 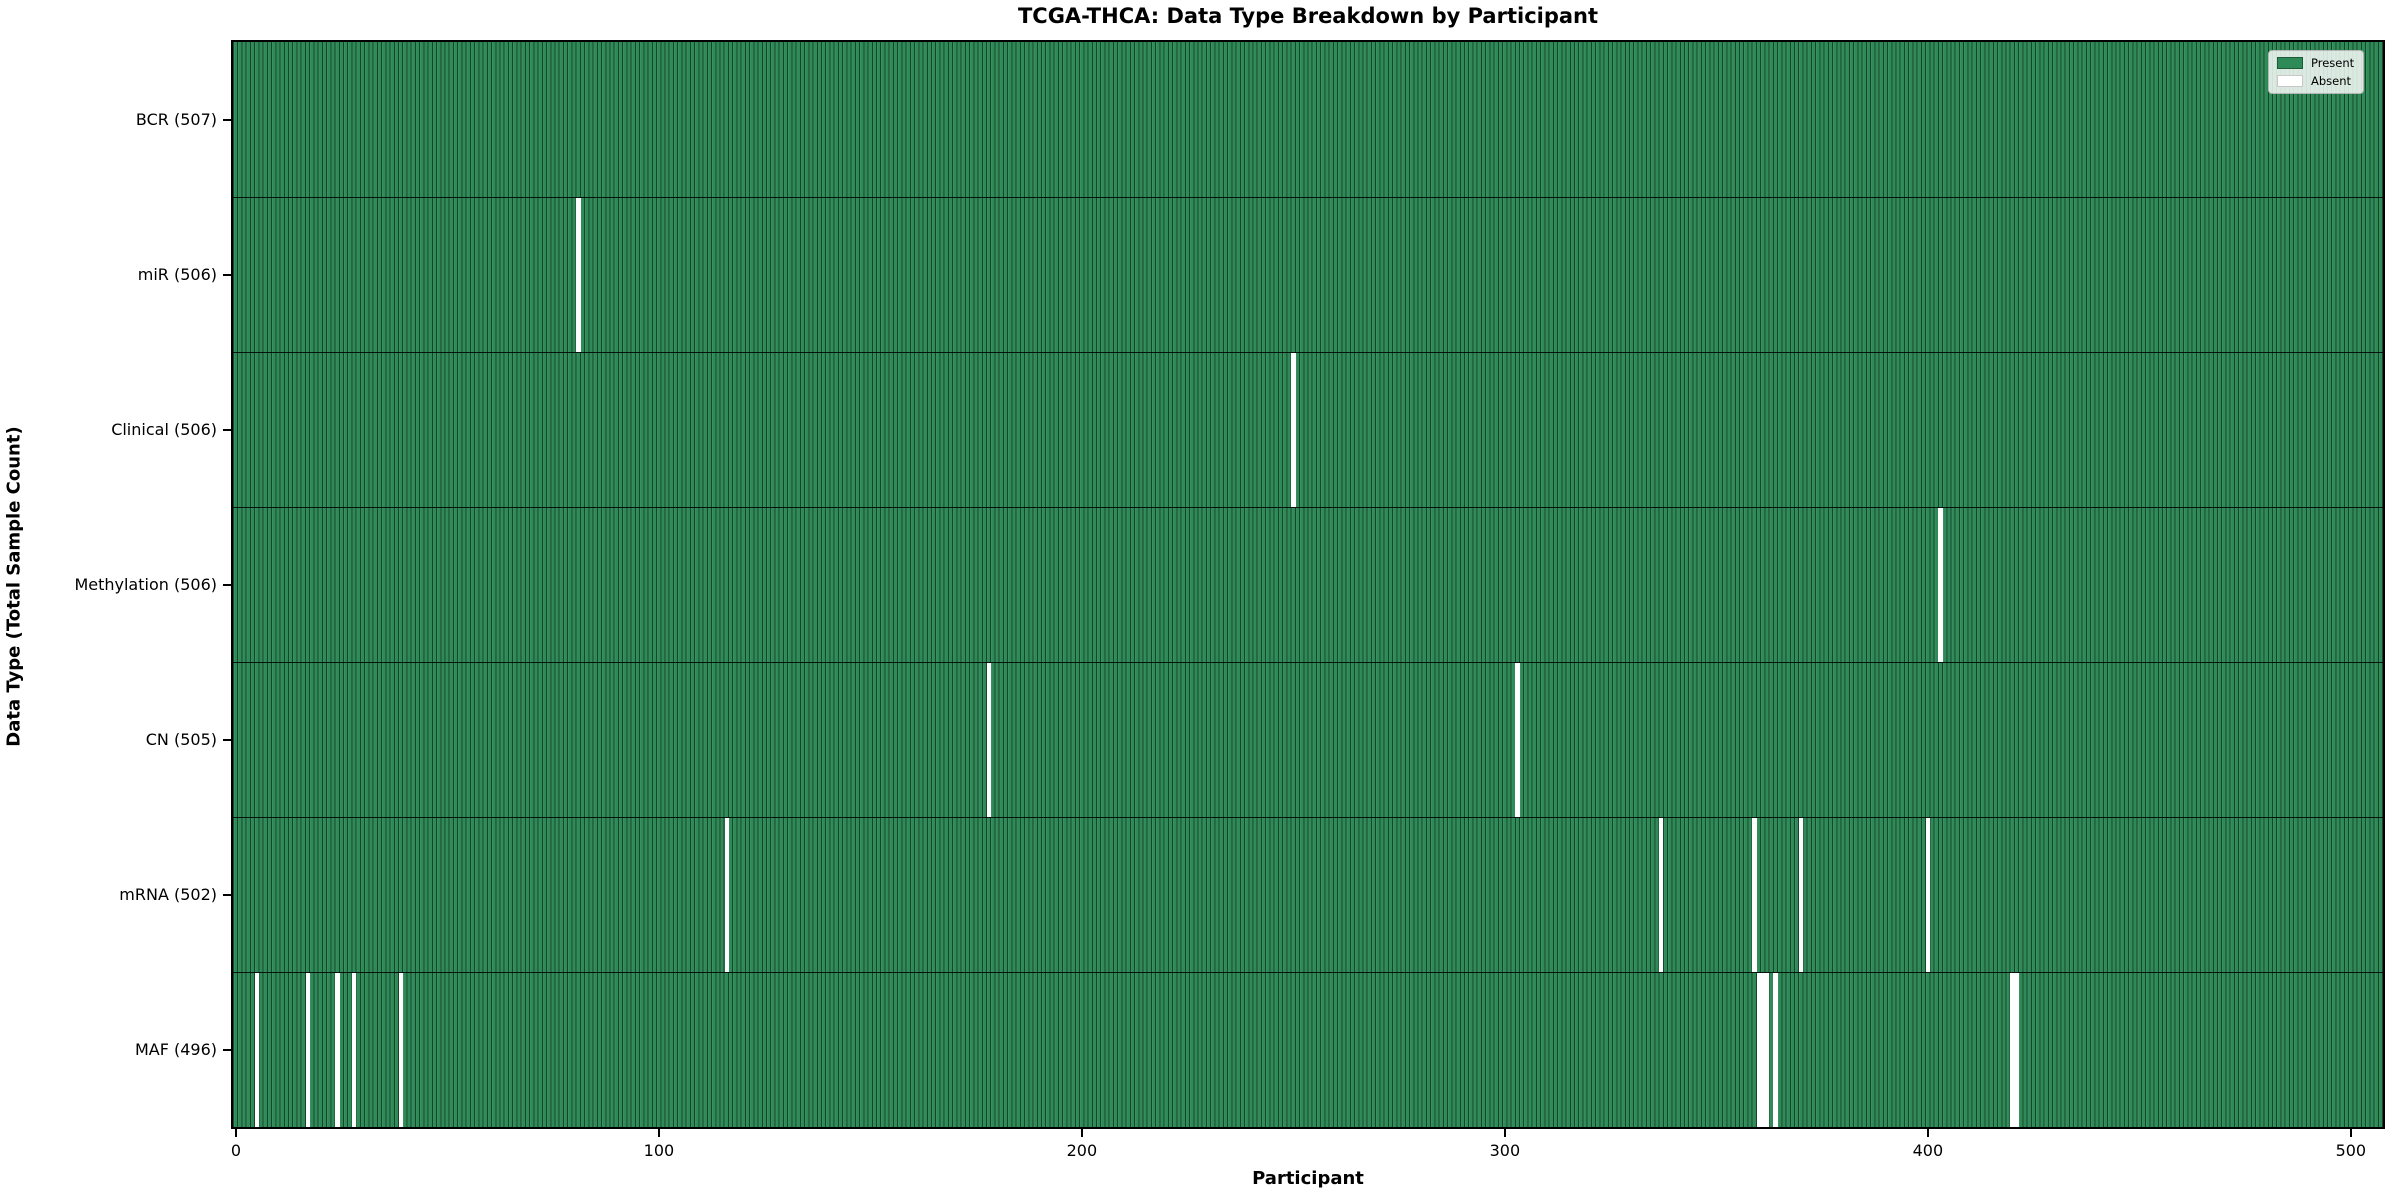 I want to click on row-bcr, so click(x=1308, y=119).